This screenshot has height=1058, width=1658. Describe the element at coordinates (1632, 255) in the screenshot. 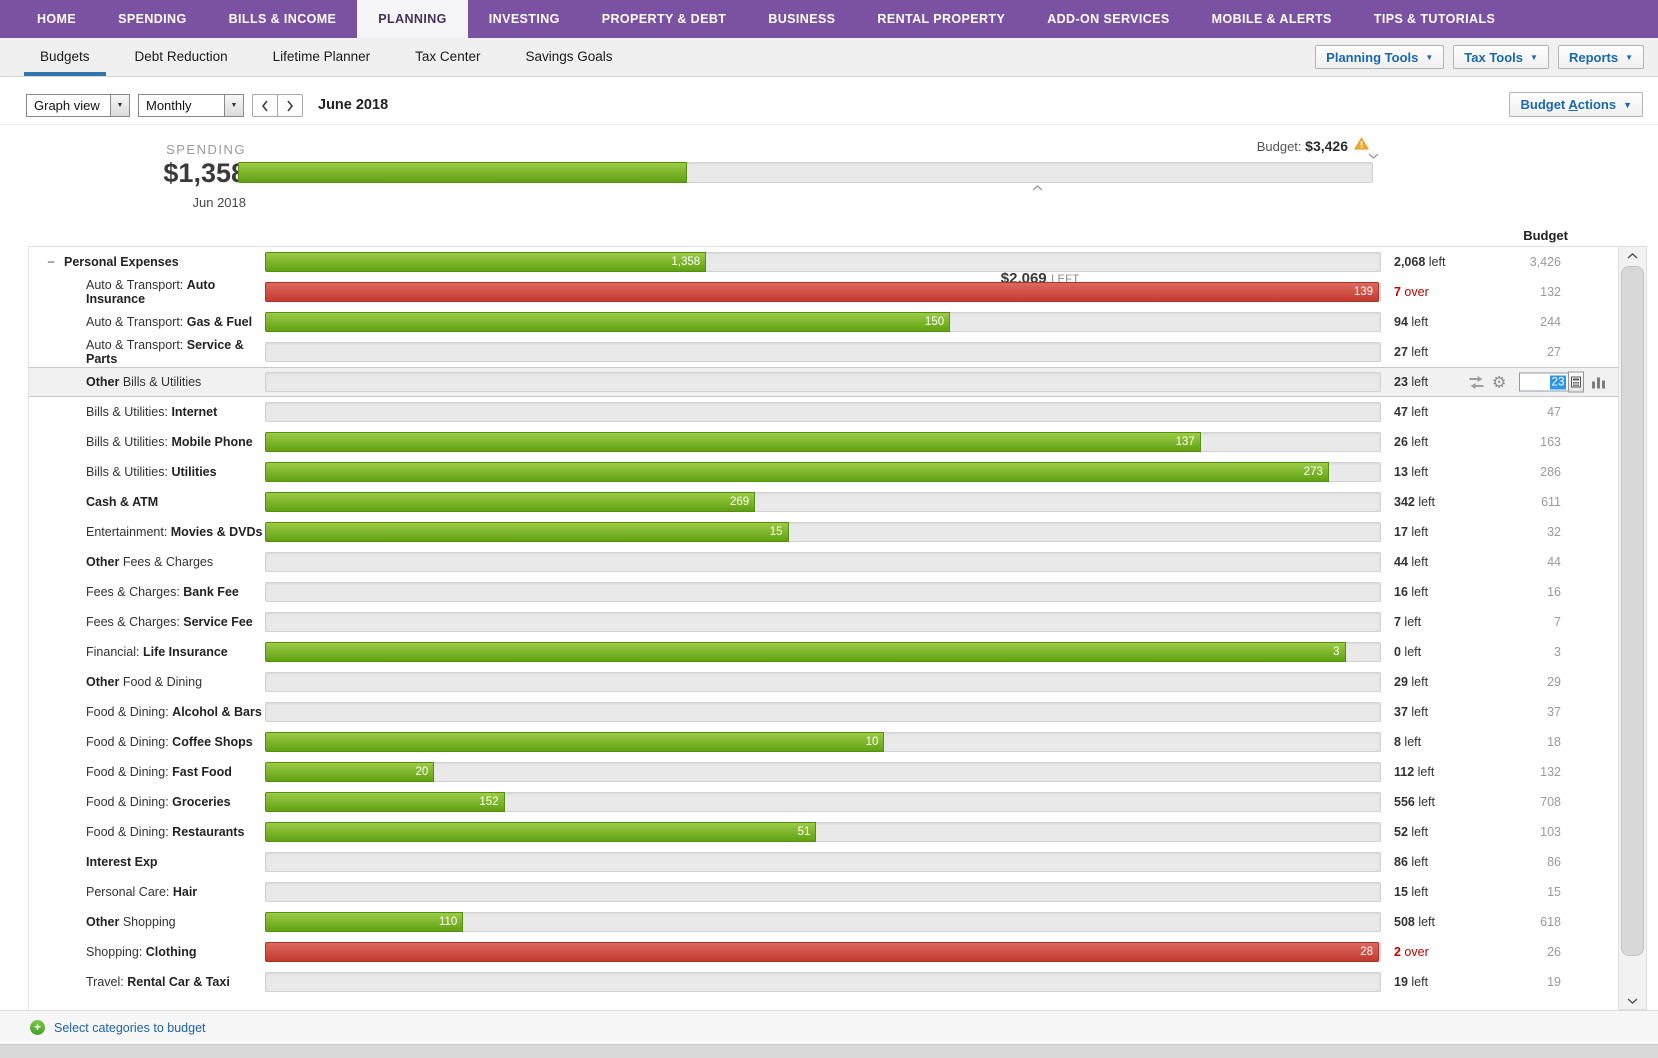

I see `scroll-up-button` at that location.